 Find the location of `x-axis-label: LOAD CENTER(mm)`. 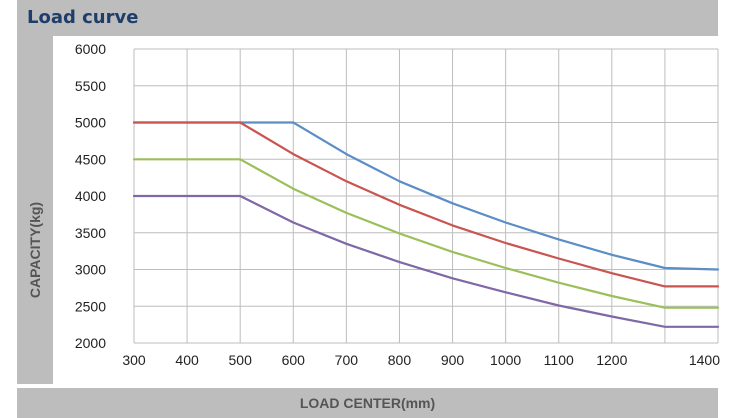

x-axis-label: LOAD CENTER(mm) is located at coordinates (367, 403).